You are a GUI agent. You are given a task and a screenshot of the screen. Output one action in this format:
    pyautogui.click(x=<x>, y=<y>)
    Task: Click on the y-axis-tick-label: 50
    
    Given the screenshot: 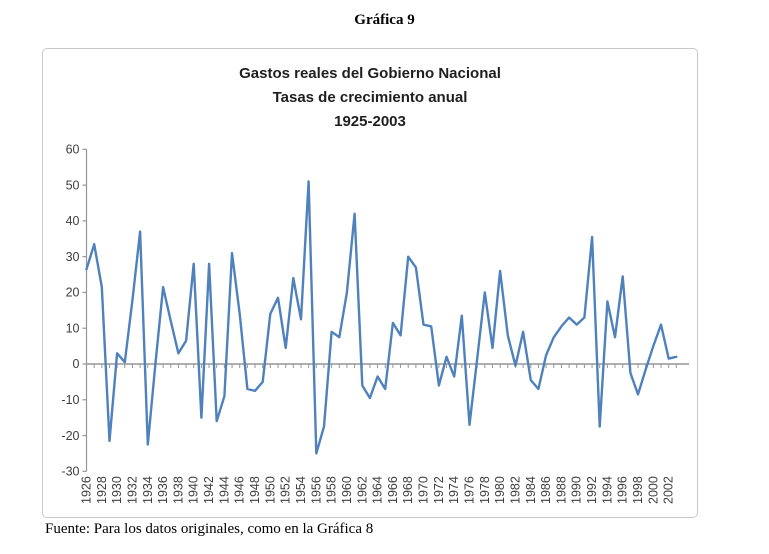 What is the action you would take?
    pyautogui.click(x=73, y=185)
    